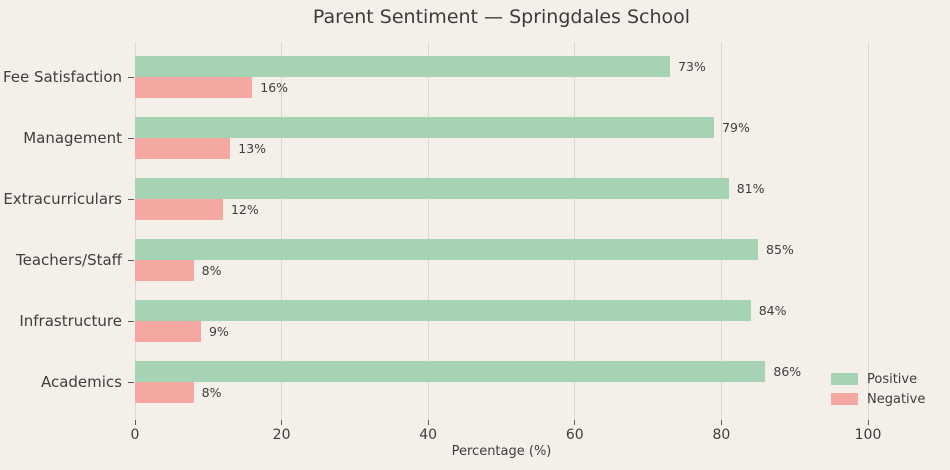 The image size is (950, 470). I want to click on legend-swatch-positive, so click(844, 379).